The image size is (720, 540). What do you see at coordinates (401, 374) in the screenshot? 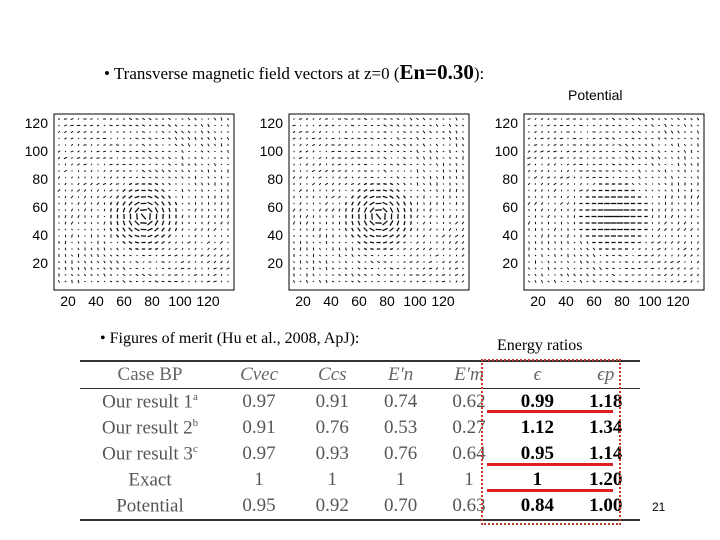
I see `header-en: E′n` at bounding box center [401, 374].